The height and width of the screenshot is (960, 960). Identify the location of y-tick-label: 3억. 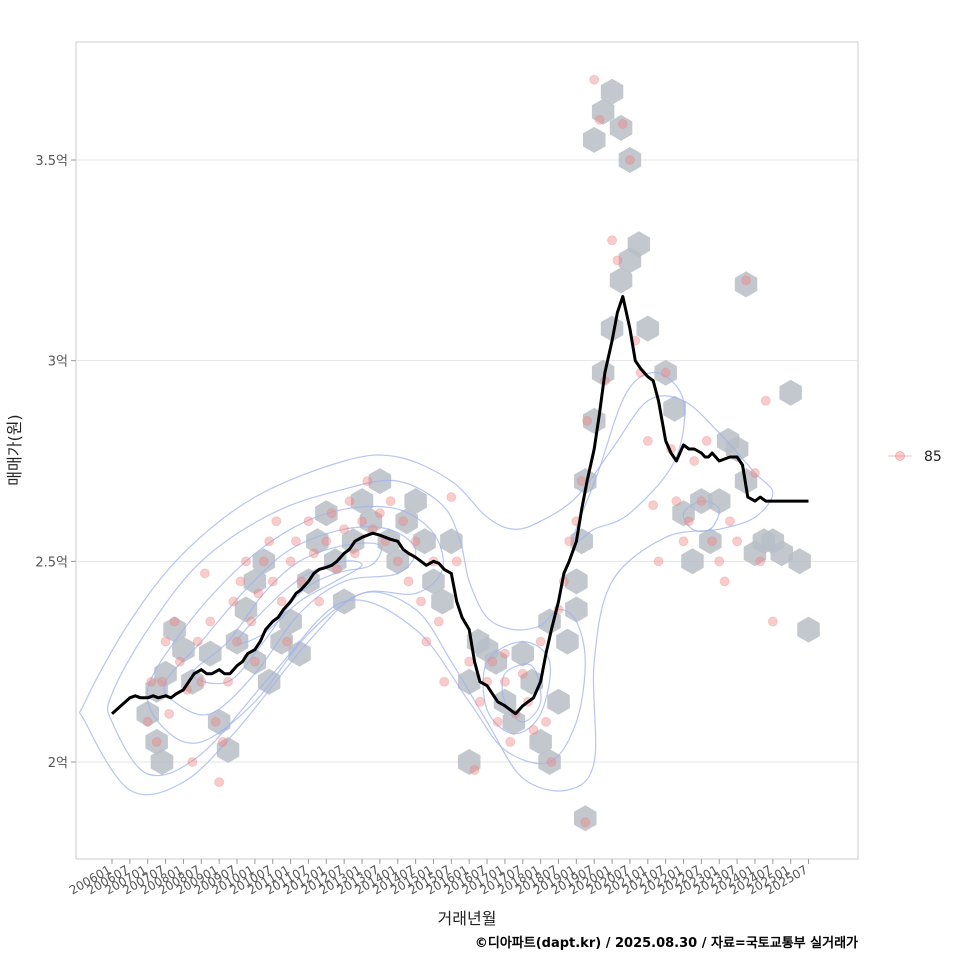
(58, 362).